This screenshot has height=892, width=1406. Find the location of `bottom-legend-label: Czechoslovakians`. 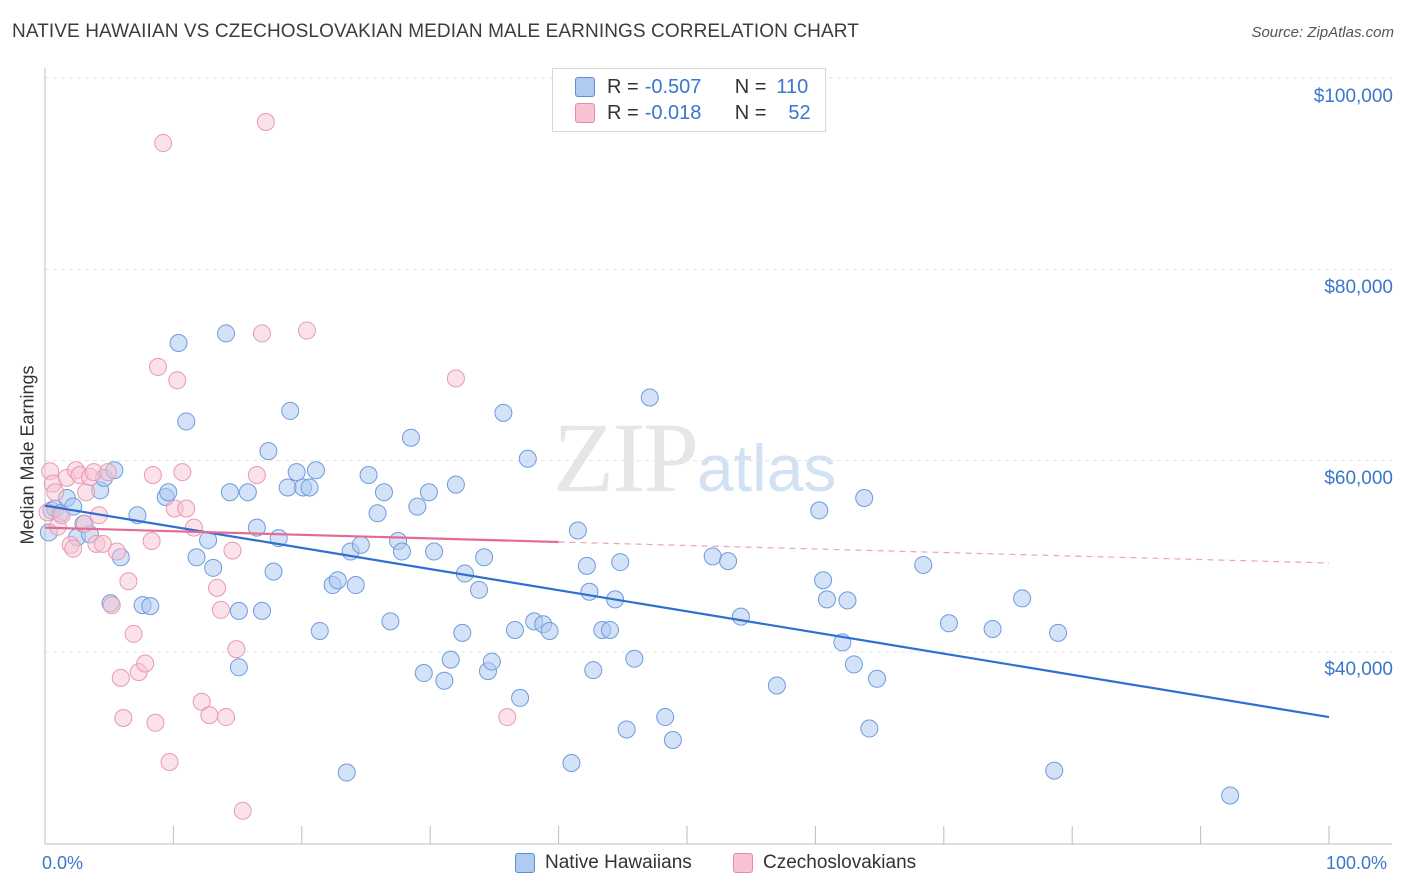

bottom-legend-label: Czechoslovakians is located at coordinates (840, 862).